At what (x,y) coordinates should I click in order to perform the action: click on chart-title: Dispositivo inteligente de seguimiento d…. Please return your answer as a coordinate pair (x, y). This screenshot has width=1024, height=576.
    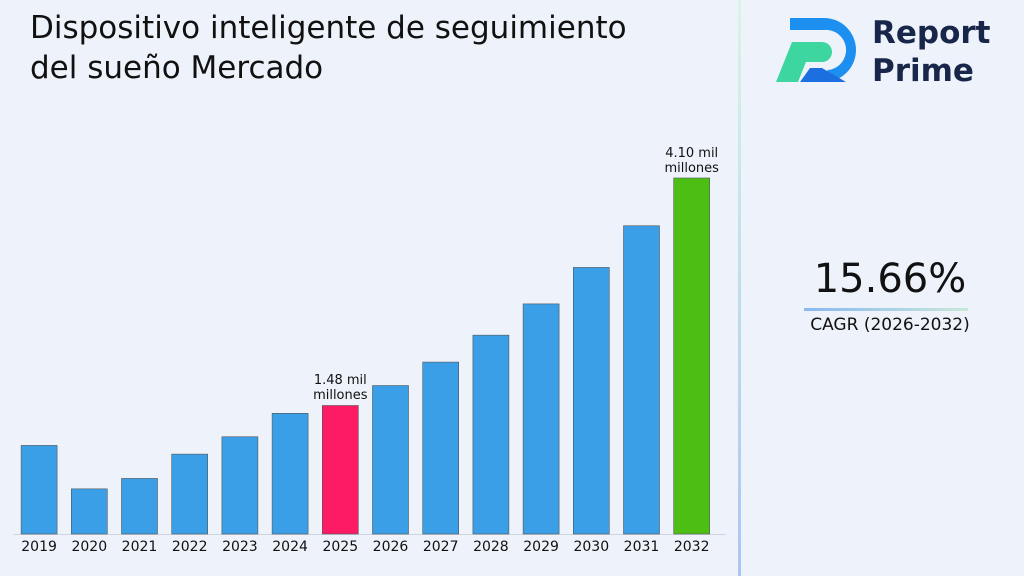
    Looking at the image, I should click on (328, 48).